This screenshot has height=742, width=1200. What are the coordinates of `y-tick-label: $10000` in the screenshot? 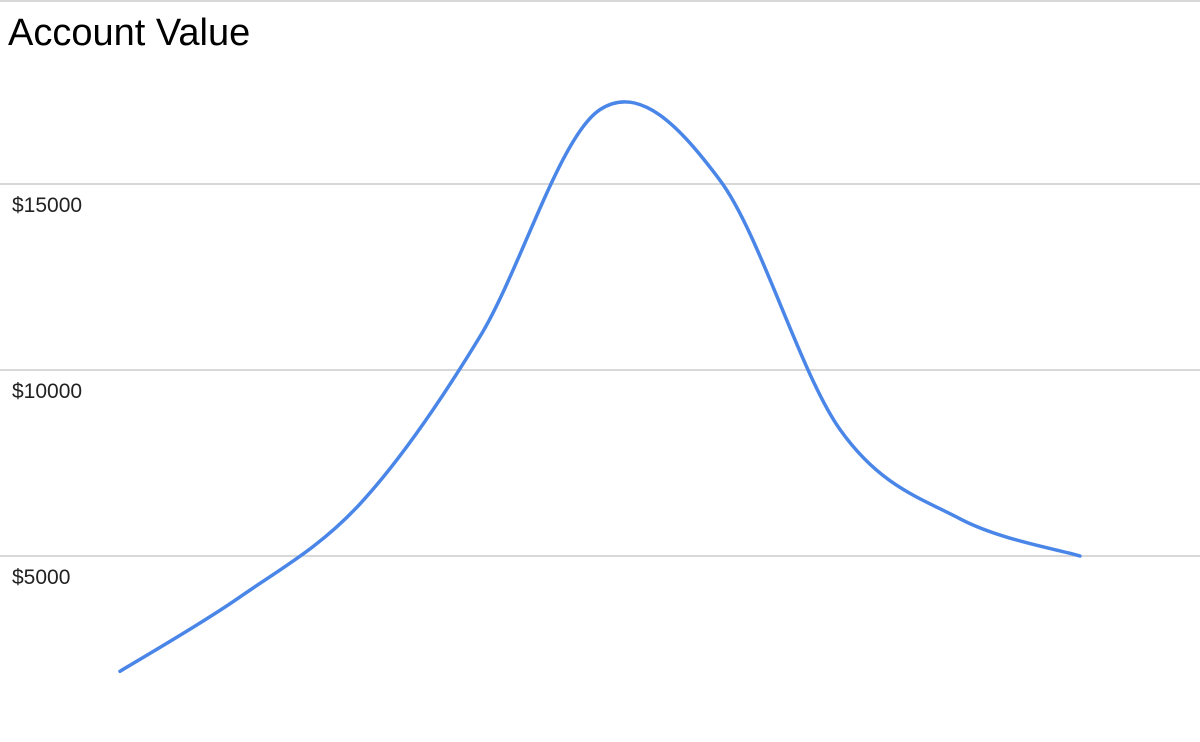 It's located at (47, 391).